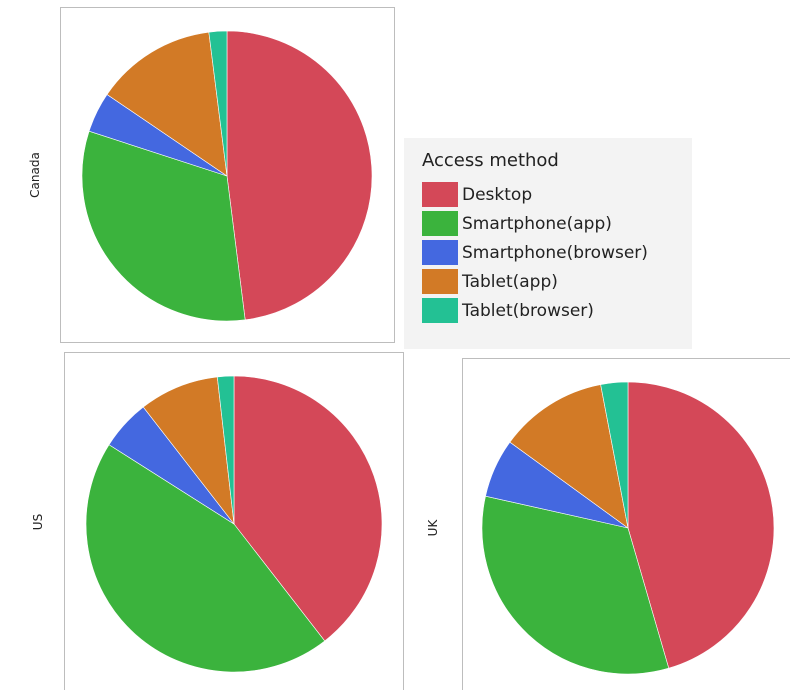 The width and height of the screenshot is (790, 691). Describe the element at coordinates (218, 103) in the screenshot. I see `pie-slice-canada-tablet-browser` at that location.